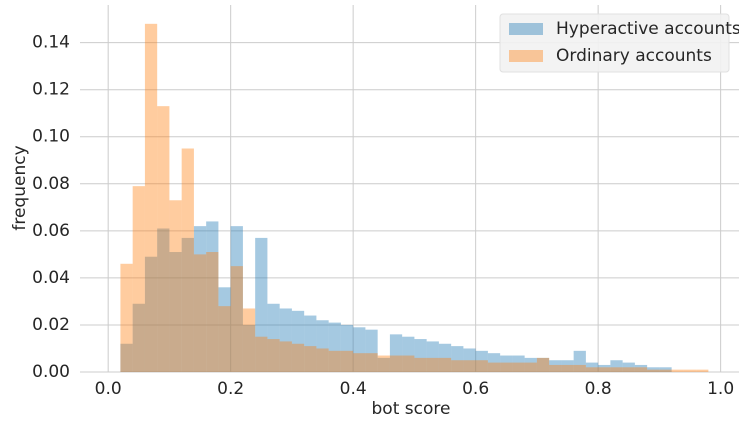 The height and width of the screenshot is (421, 739). I want to click on y-tick-label: 0.10, so click(51, 137).